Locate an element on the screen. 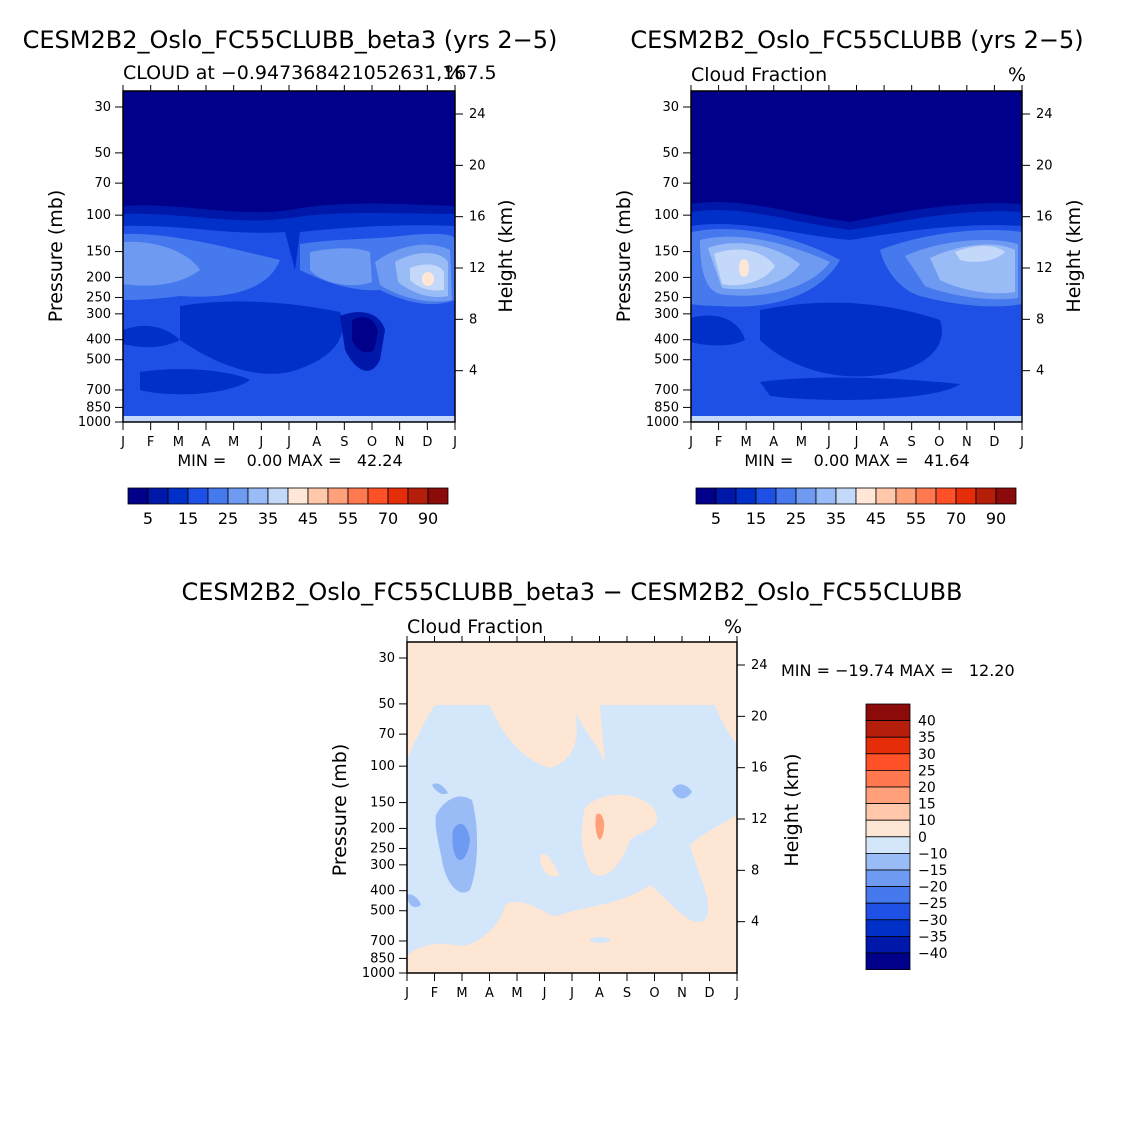 Image resolution: width=1146 pixels, height=1146 pixels. y-tick-label: 30 is located at coordinates (102, 107).